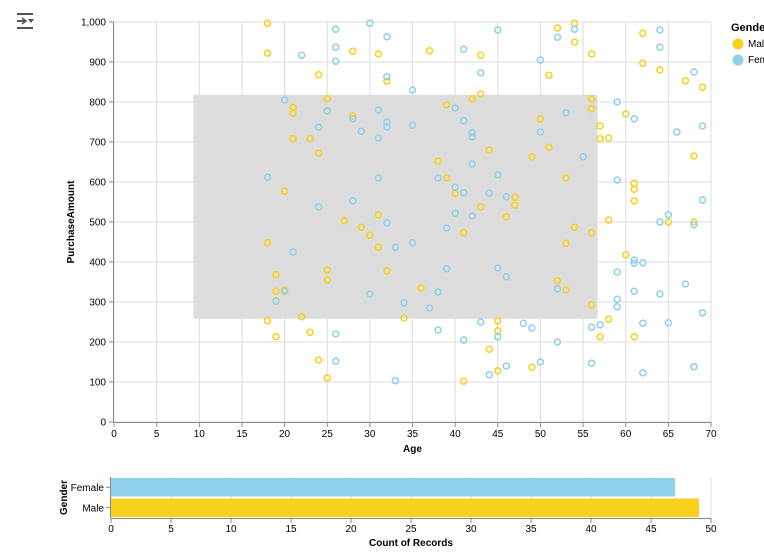 The image size is (764, 552). Describe the element at coordinates (393, 487) in the screenshot. I see `bar-female` at that location.